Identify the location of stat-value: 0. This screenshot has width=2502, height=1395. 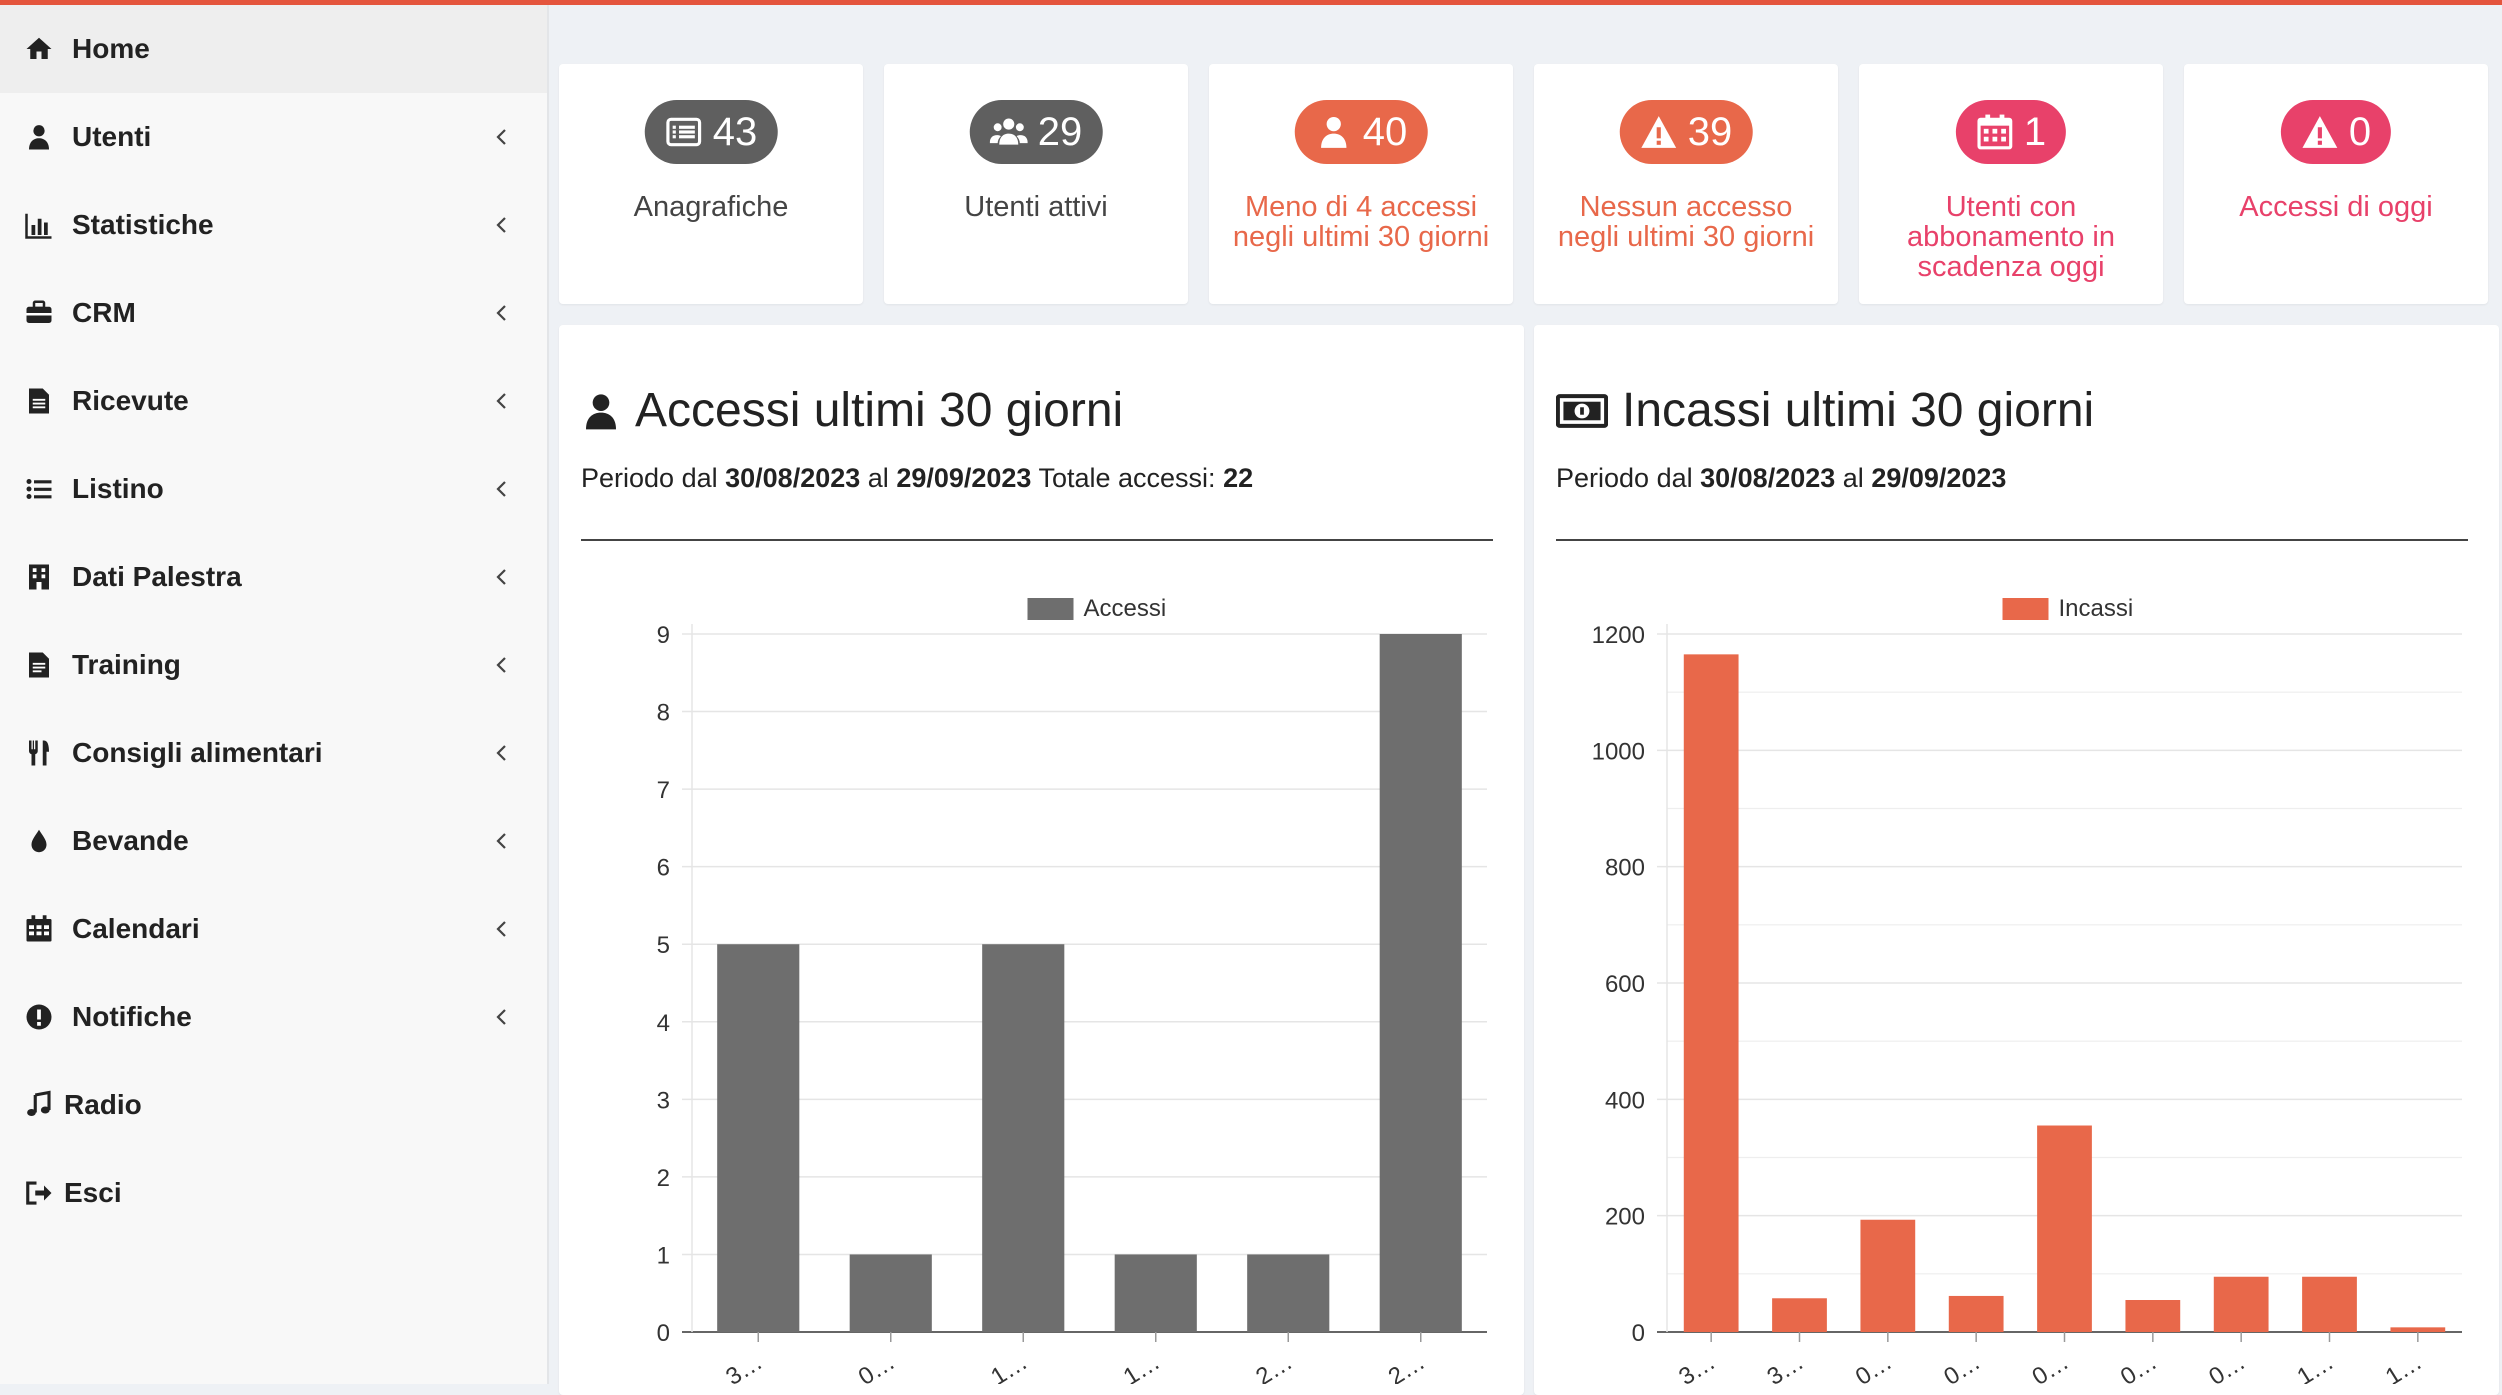
(2360, 131).